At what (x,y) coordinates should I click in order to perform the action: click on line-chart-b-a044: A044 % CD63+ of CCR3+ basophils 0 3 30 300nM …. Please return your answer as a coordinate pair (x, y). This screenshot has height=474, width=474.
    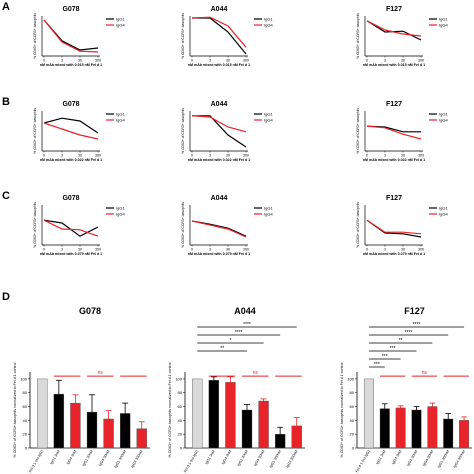
    Looking at the image, I should click on (227, 131).